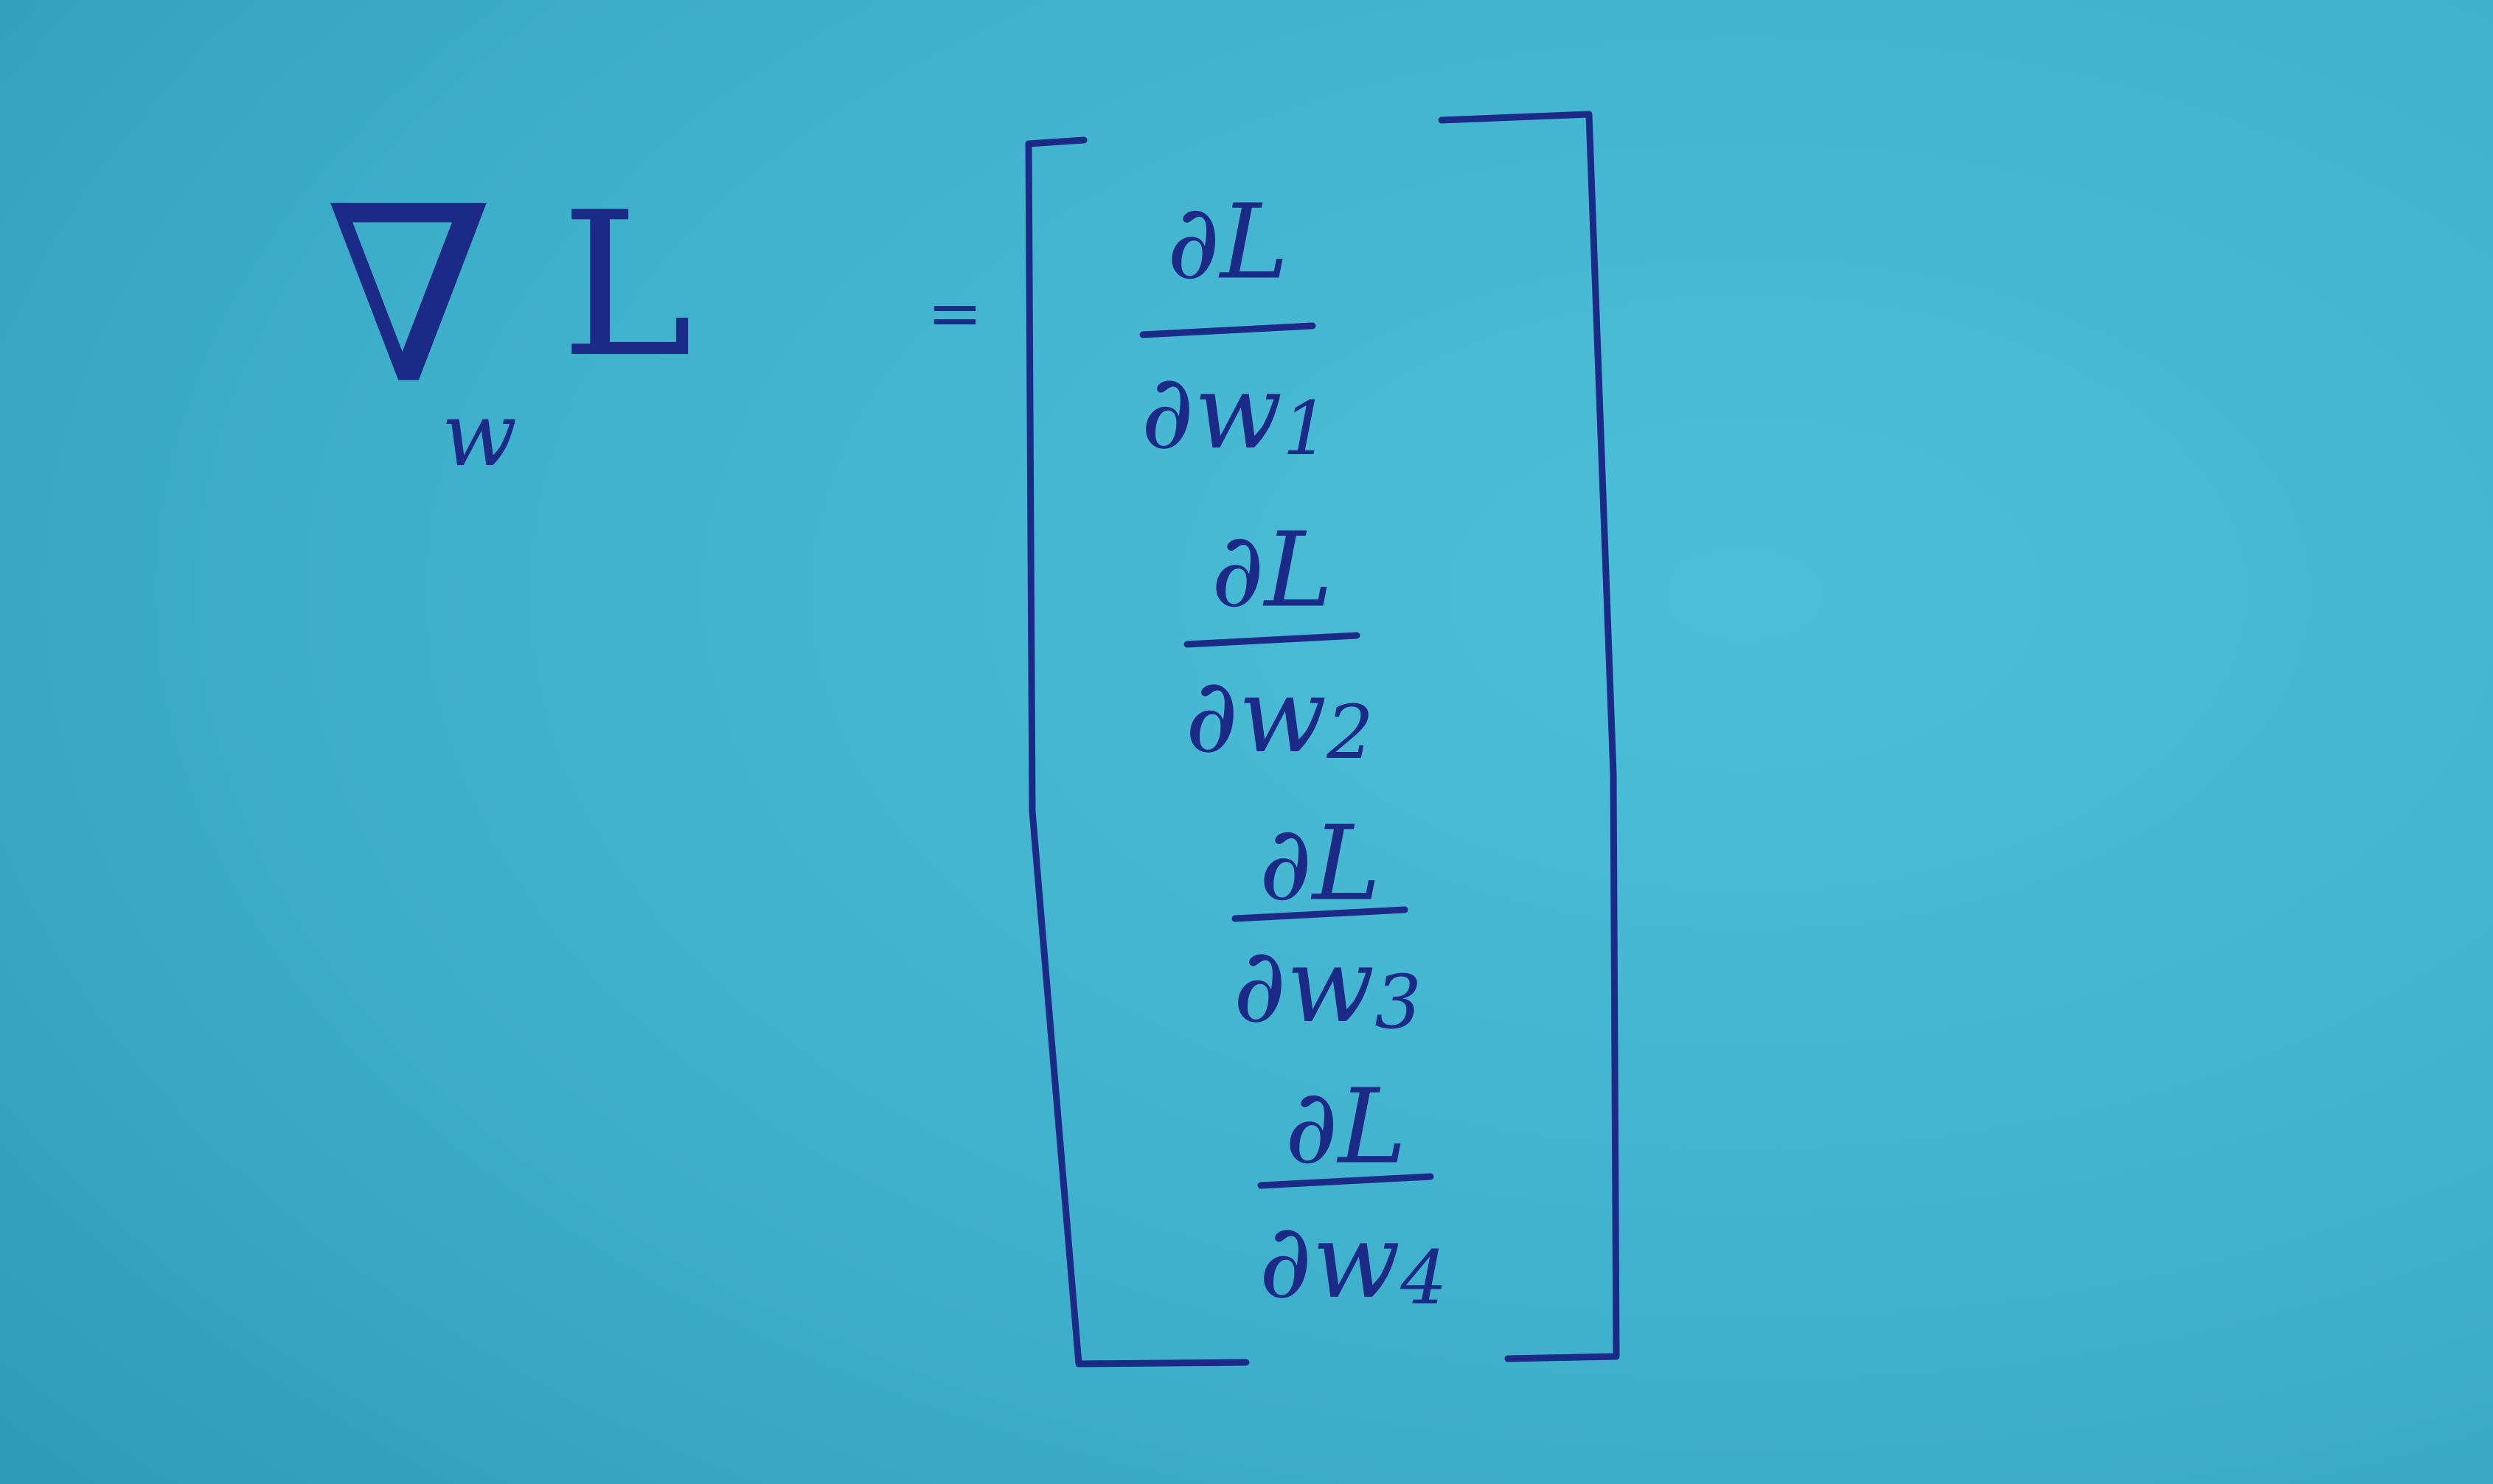 The width and height of the screenshot is (2493, 1484). I want to click on matrix-entries: ∂L∂w1∂L∂w2∂L∂w3∂L∂w4, so click(1293, 753).